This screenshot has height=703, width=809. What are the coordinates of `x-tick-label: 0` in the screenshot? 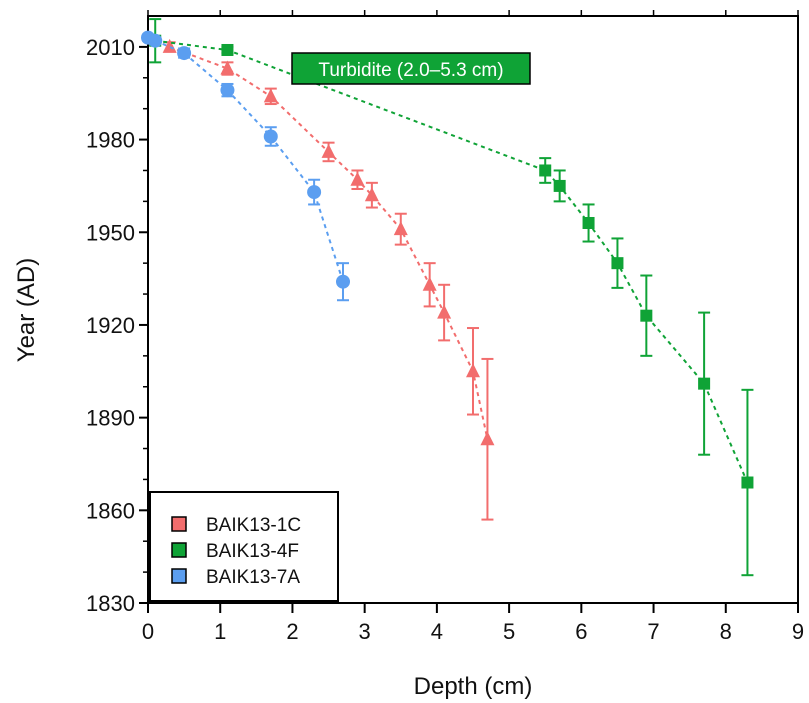 It's located at (148, 631).